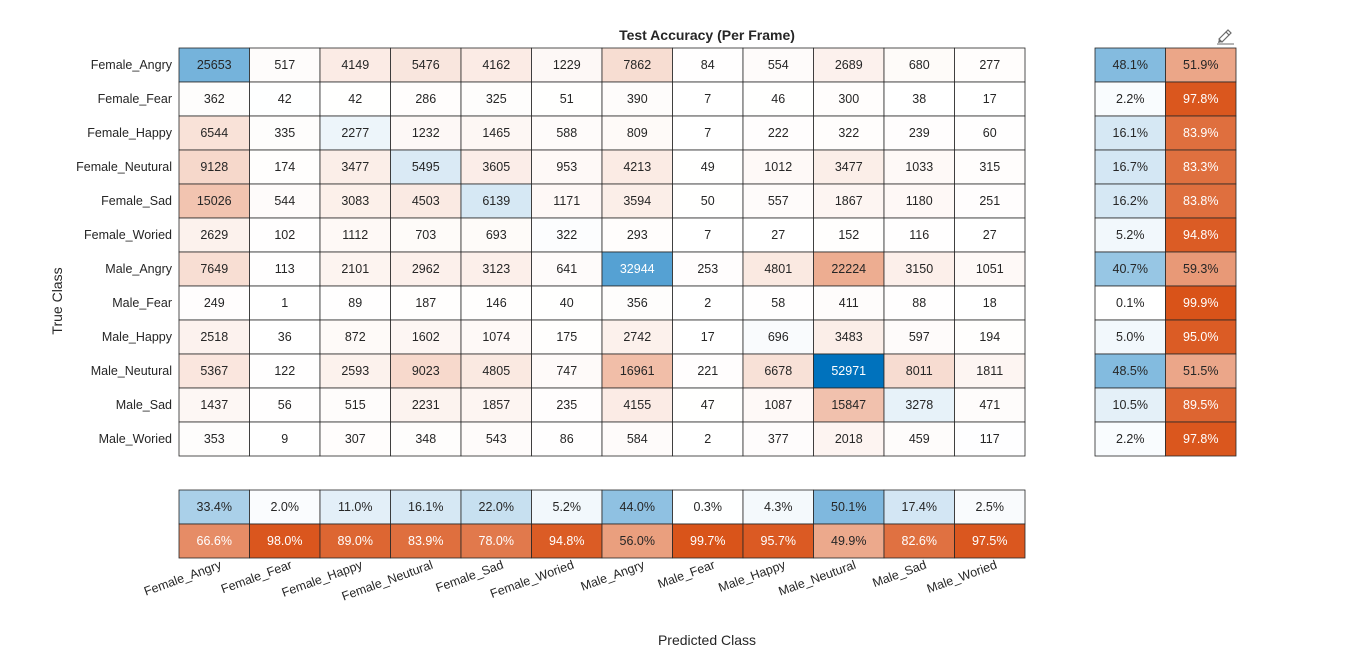 The width and height of the screenshot is (1366, 648). I want to click on matrix-cell-value: 471, so click(989, 405).